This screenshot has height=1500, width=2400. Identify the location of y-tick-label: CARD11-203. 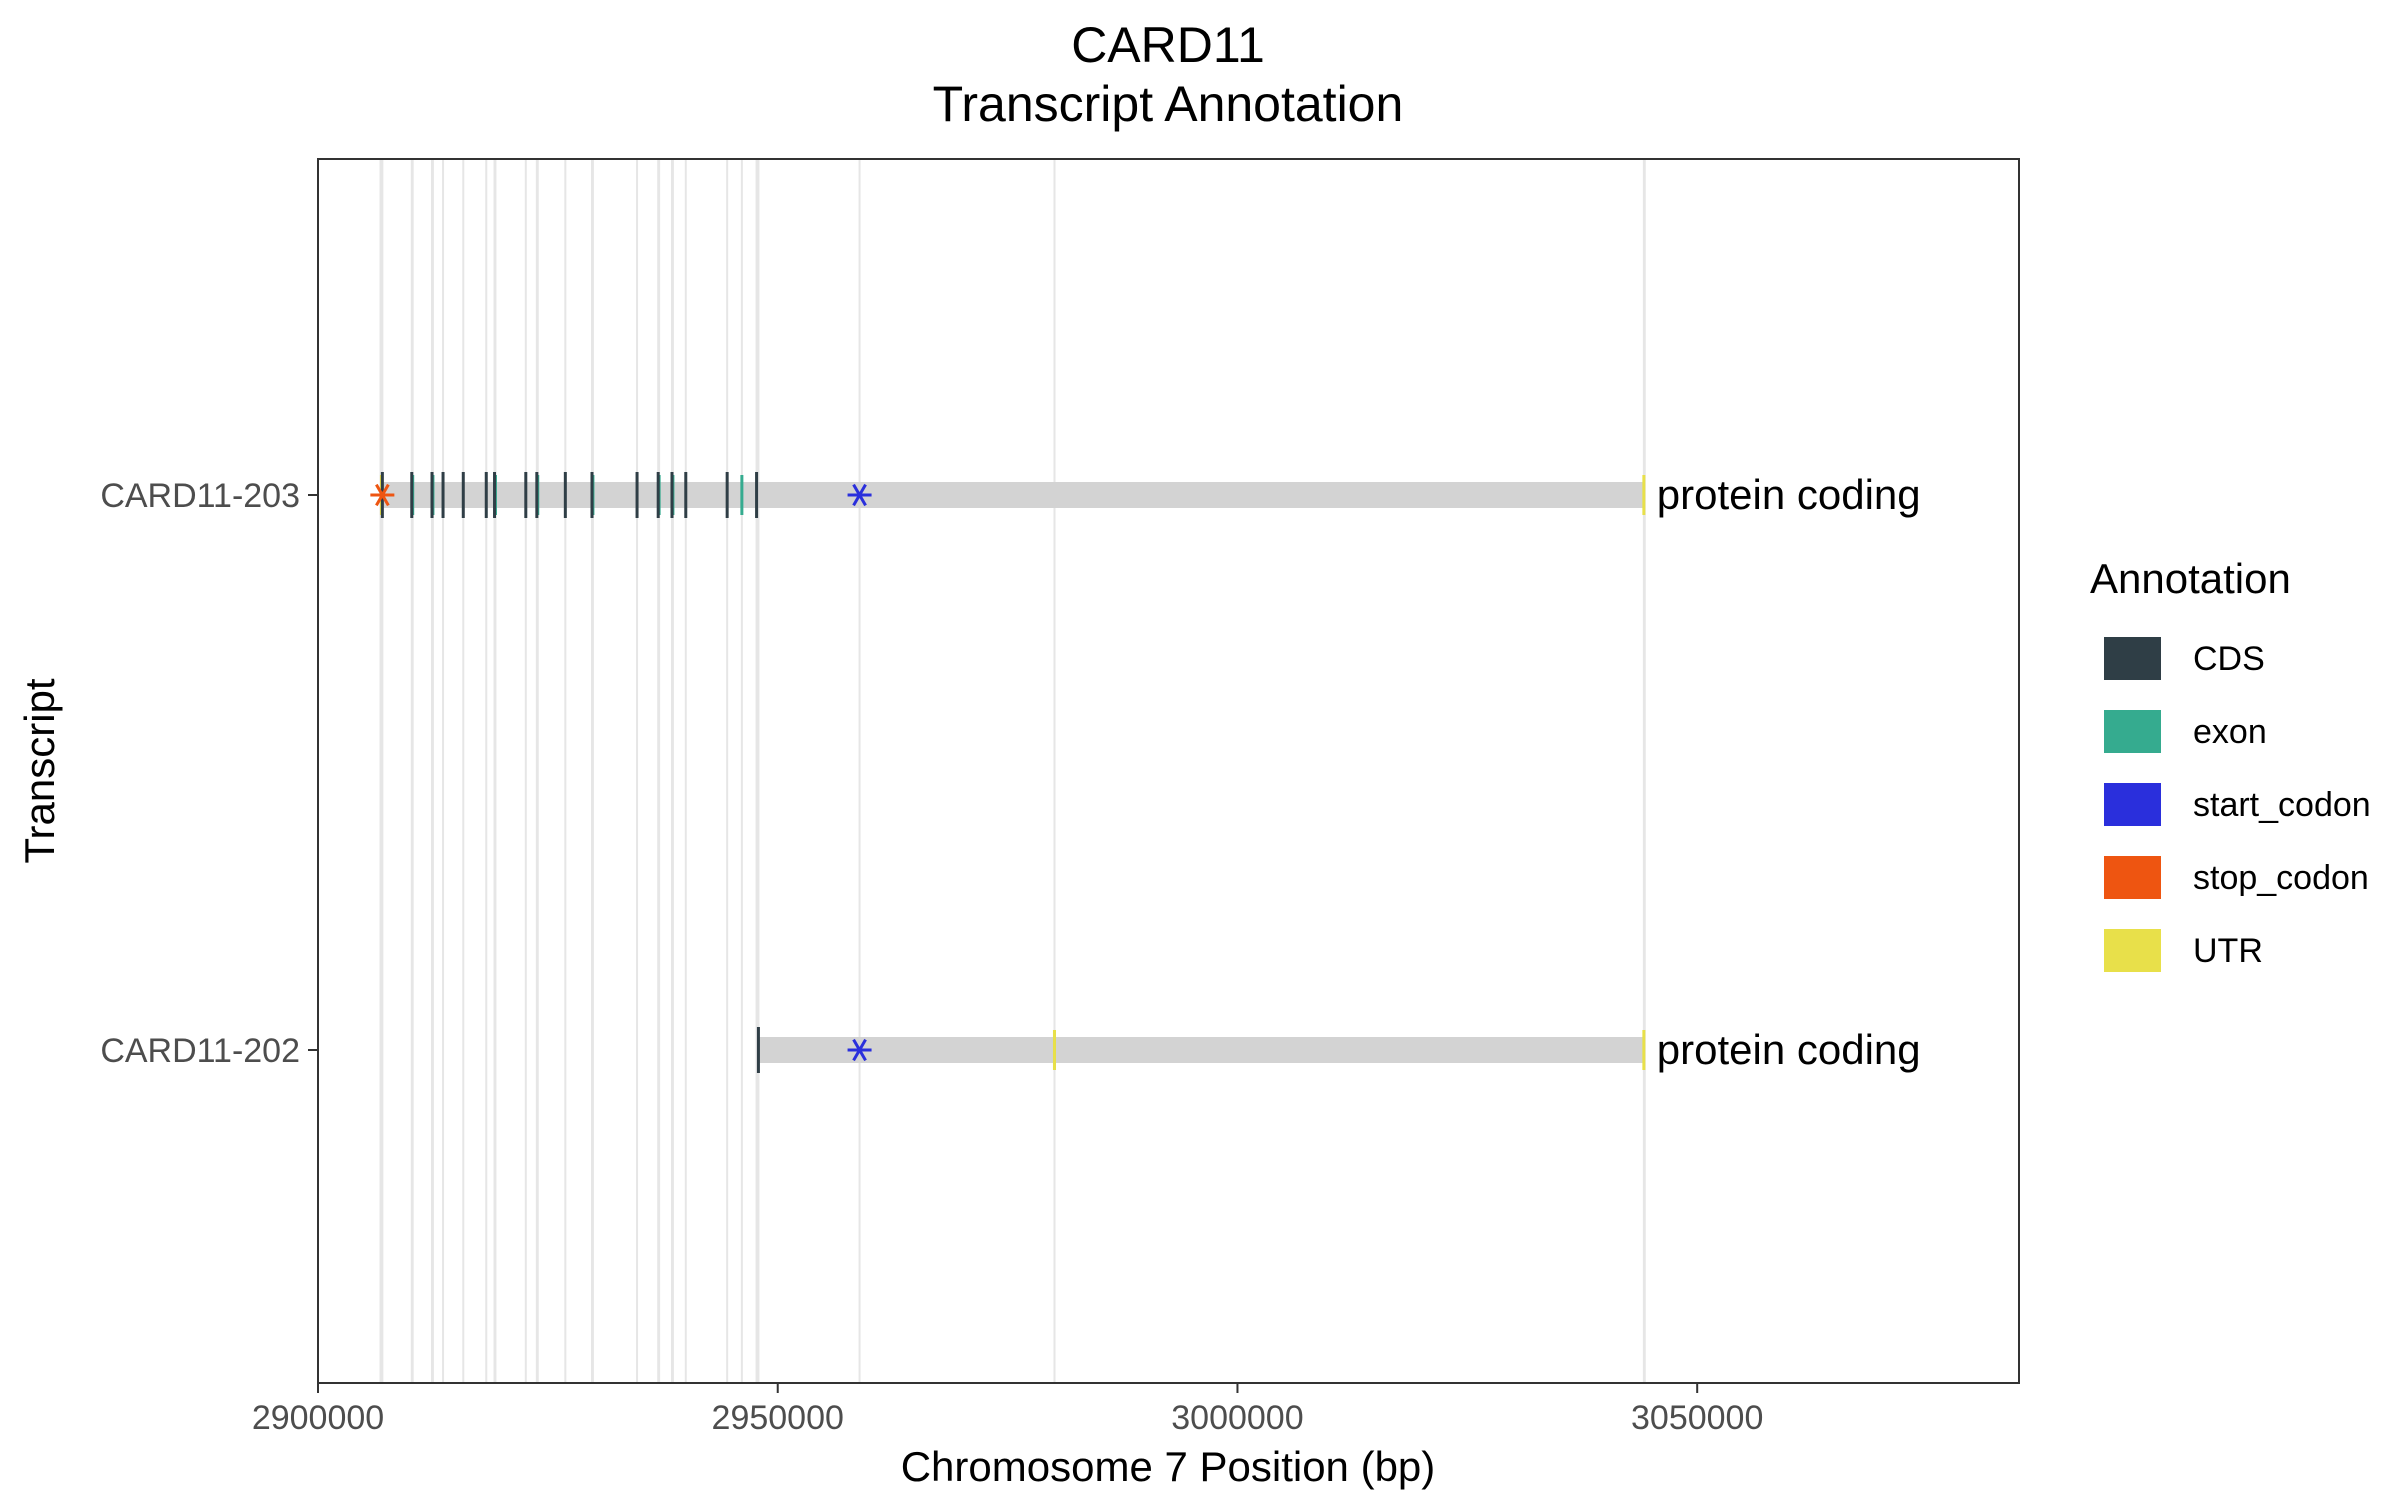
(200, 496).